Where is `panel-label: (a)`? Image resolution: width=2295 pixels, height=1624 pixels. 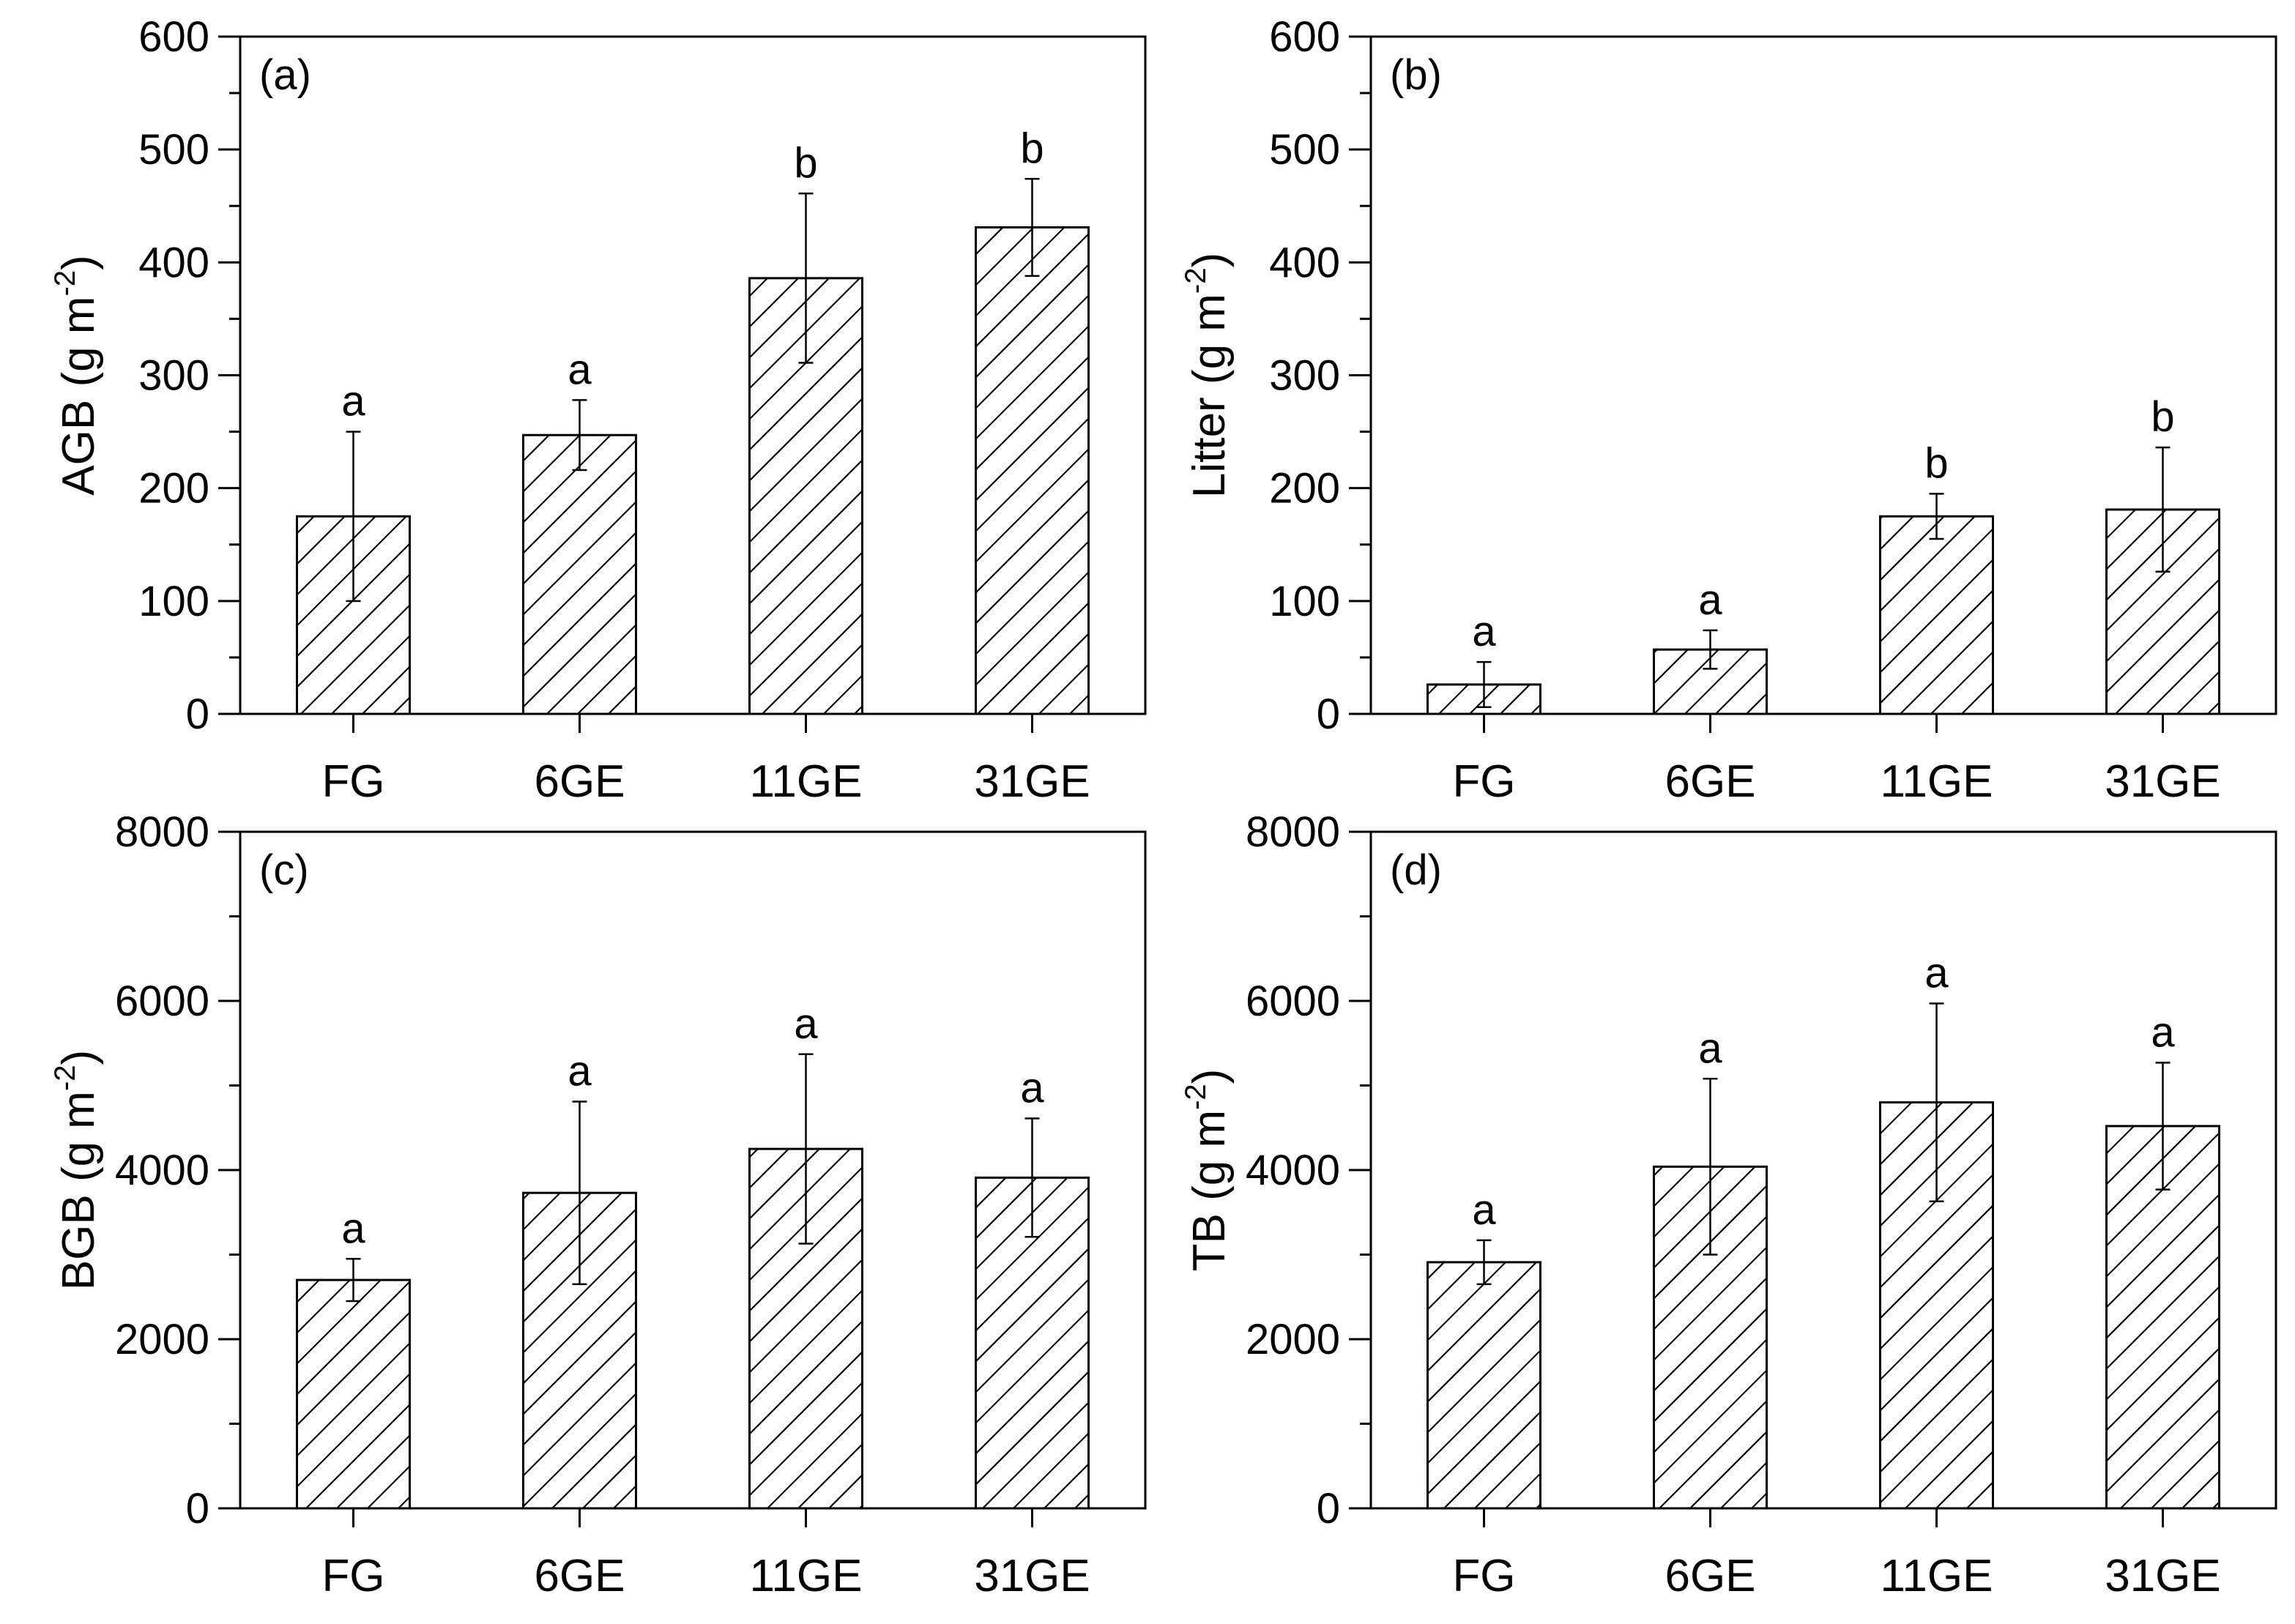
panel-label: (a) is located at coordinates (285, 75).